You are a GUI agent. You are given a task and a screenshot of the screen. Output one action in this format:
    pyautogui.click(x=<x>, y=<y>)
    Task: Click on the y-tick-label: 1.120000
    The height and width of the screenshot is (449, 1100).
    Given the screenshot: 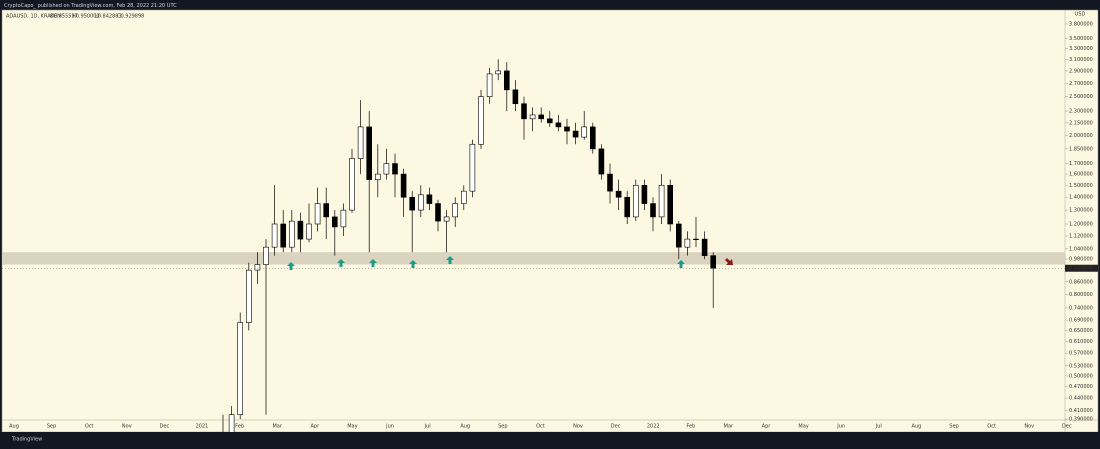 What is the action you would take?
    pyautogui.click(x=1081, y=236)
    